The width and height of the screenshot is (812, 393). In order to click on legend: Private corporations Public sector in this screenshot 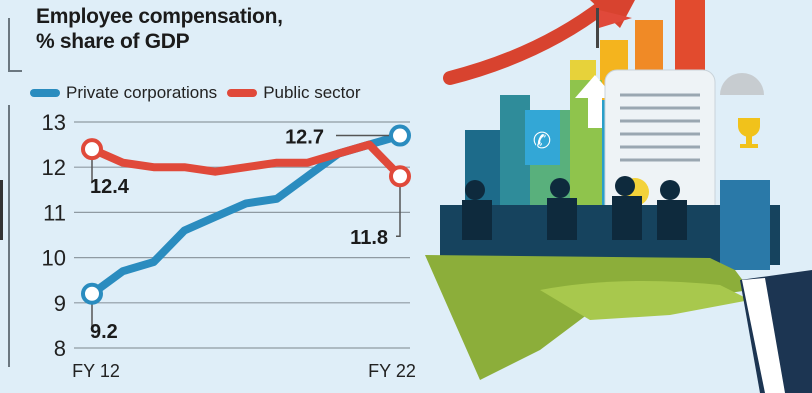, I will do `click(195, 93)`.